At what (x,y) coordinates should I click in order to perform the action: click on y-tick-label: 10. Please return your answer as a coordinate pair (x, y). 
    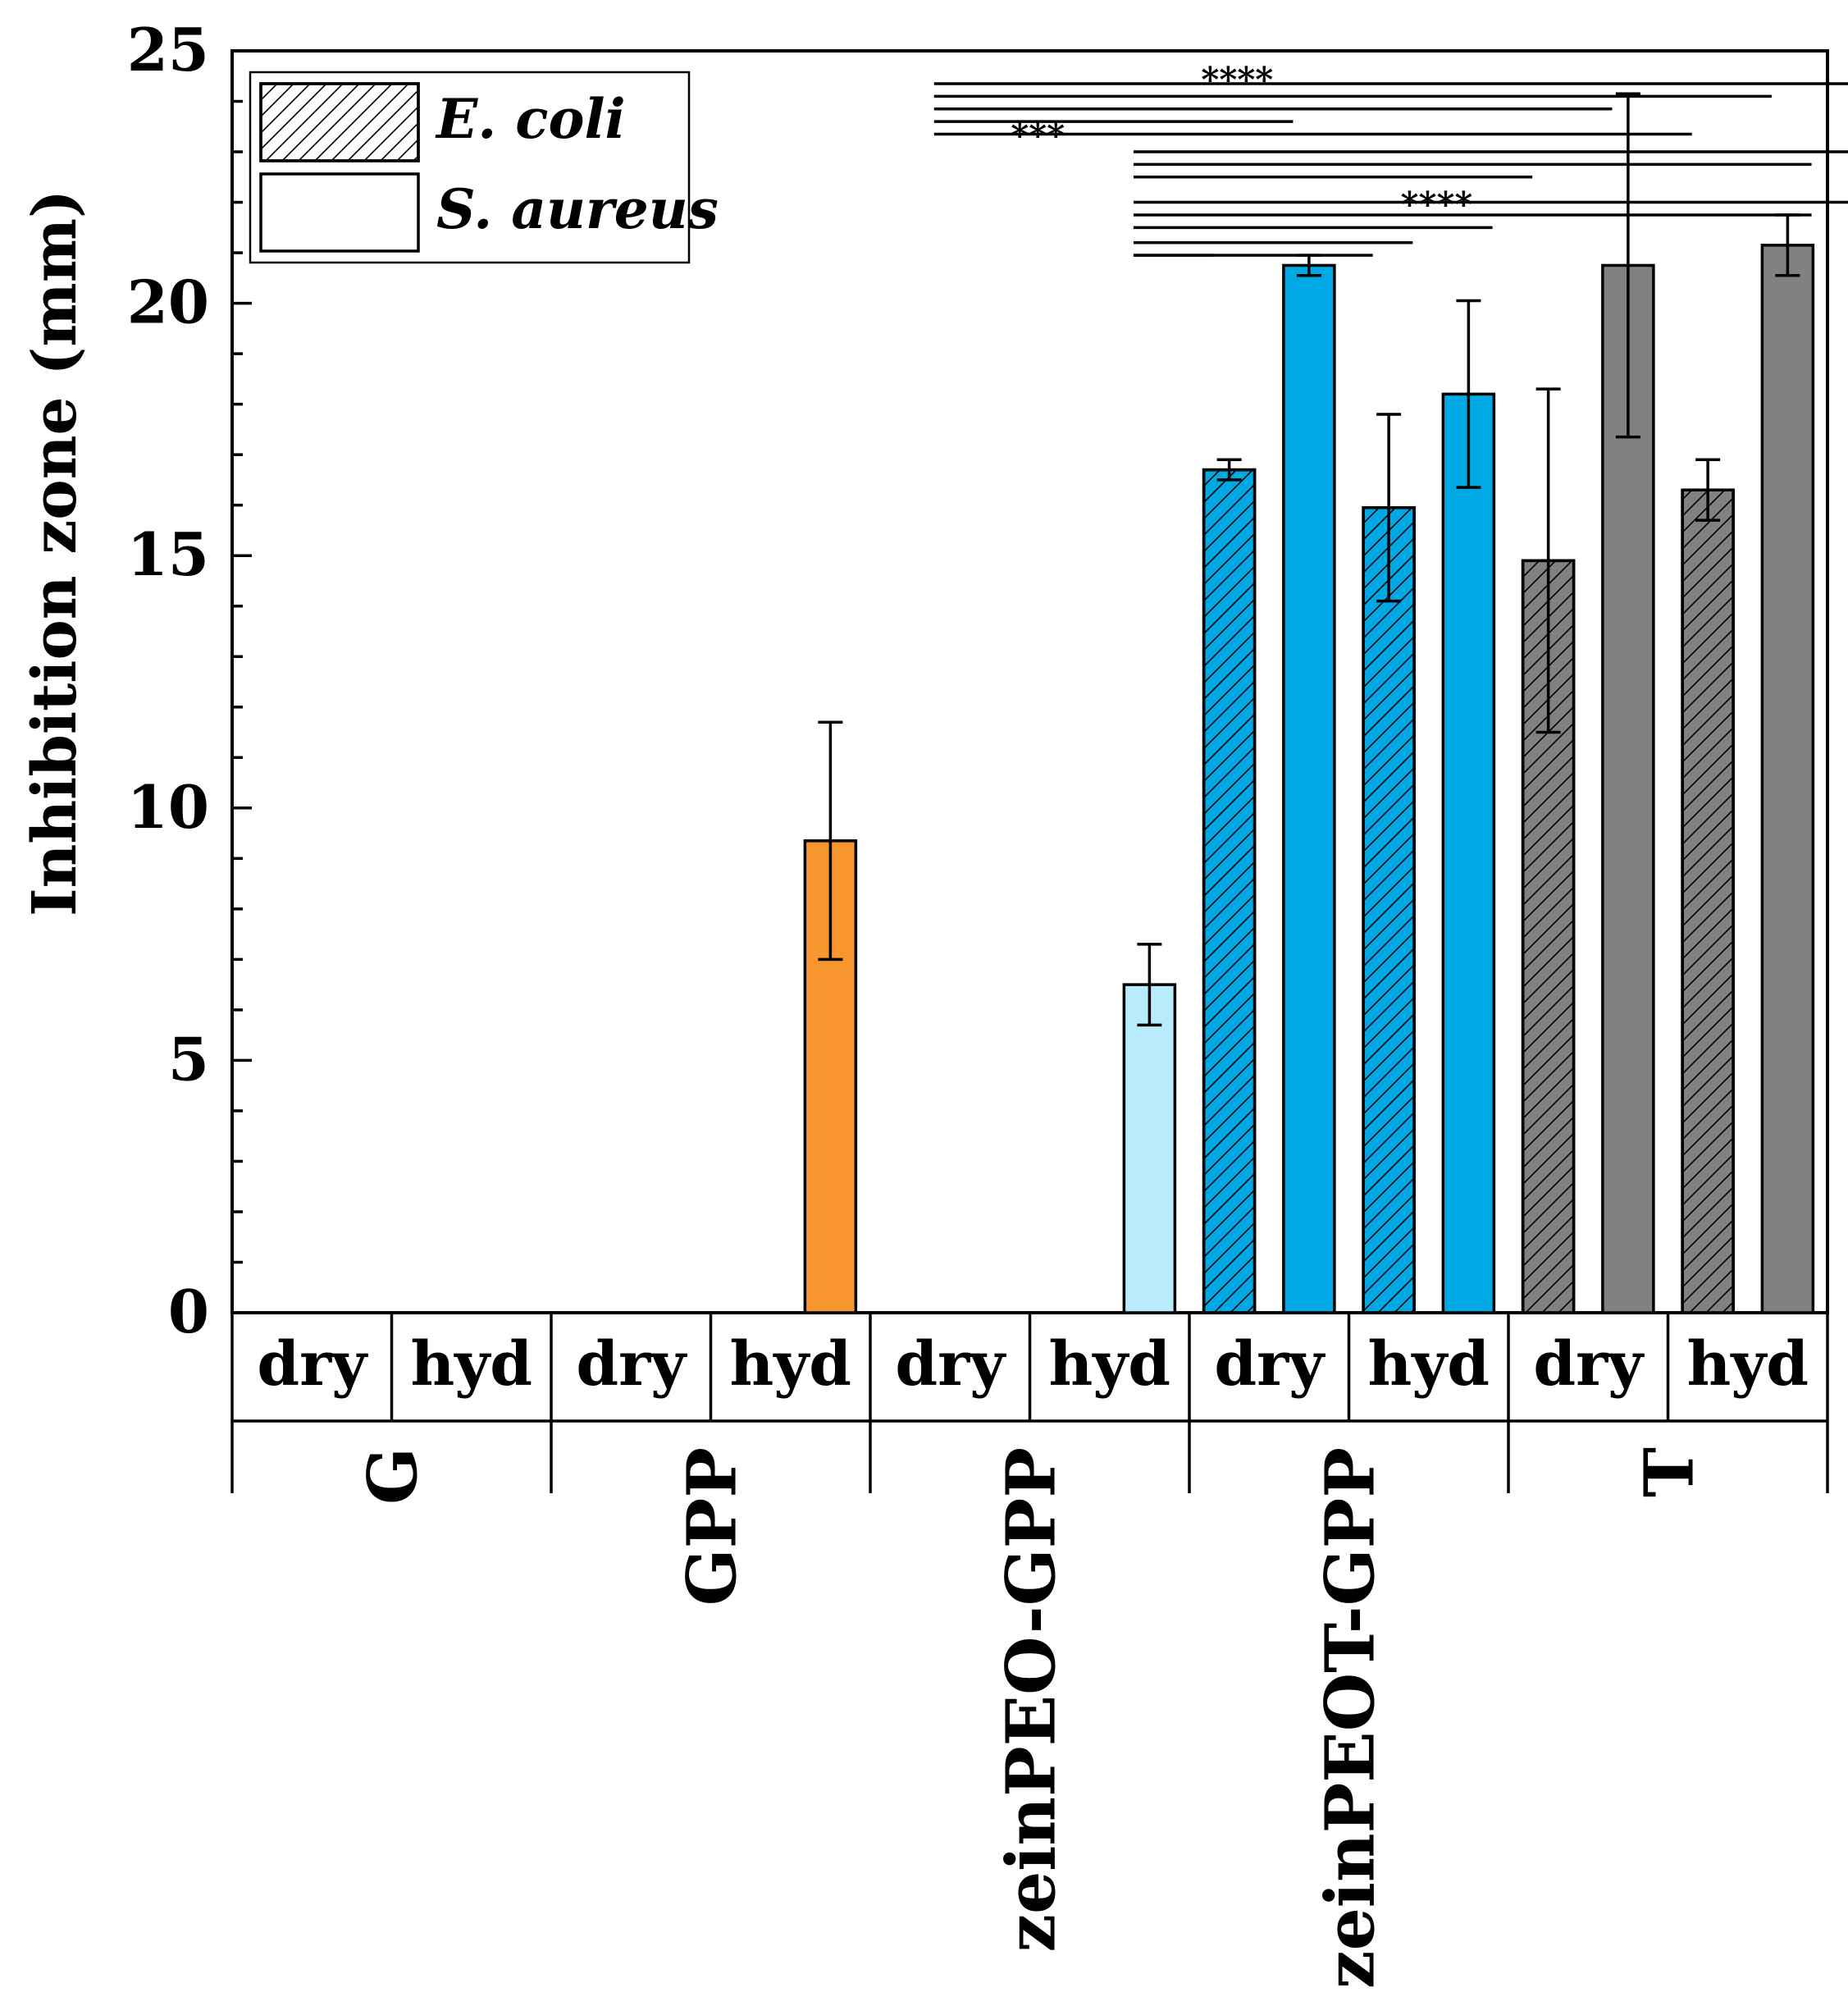
    Looking at the image, I should click on (168, 807).